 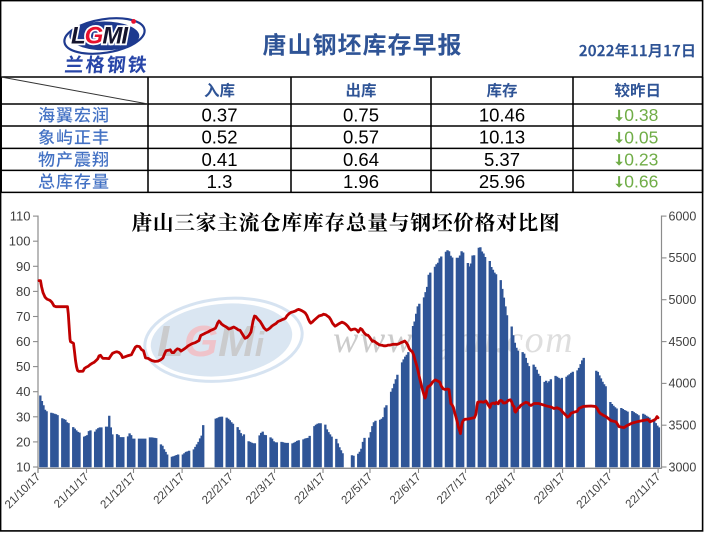 I want to click on svg-text: 40, so click(x=23, y=391).